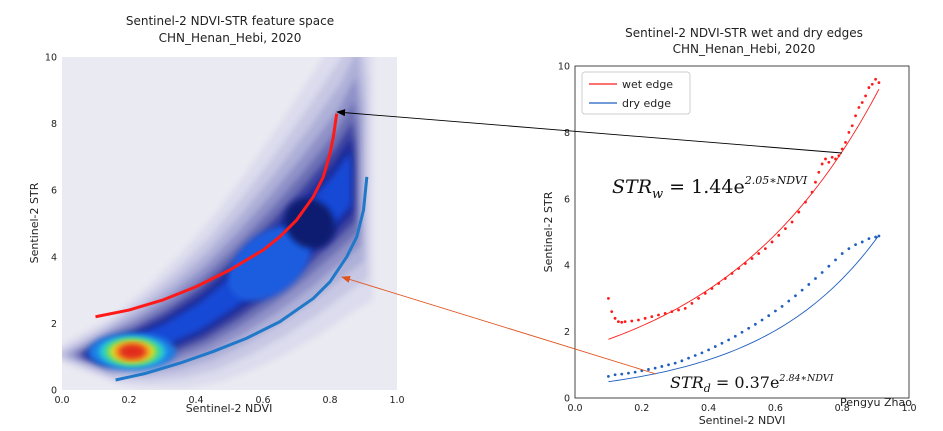 This screenshot has height=431, width=943. Describe the element at coordinates (54, 191) in the screenshot. I see `left-y-tick-label: 6` at that location.